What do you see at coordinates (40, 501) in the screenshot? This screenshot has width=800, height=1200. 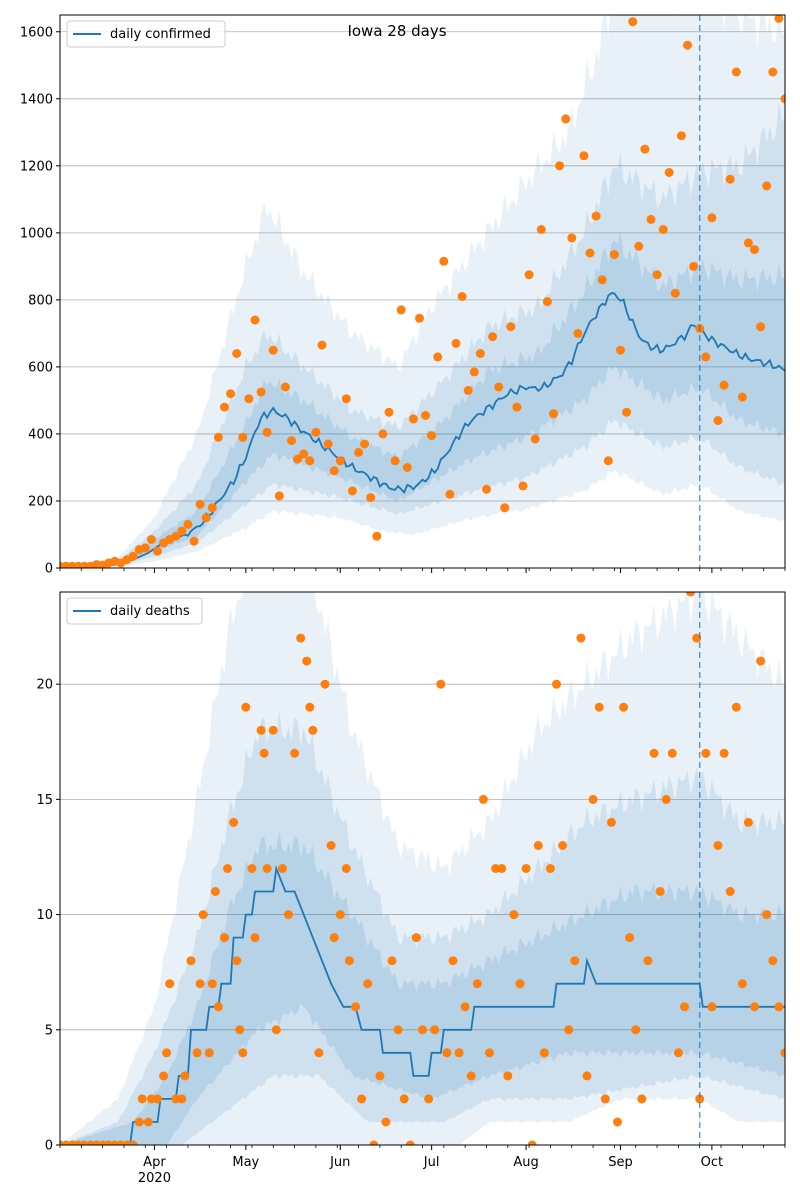 I see `y-tick-label: 200` at bounding box center [40, 501].